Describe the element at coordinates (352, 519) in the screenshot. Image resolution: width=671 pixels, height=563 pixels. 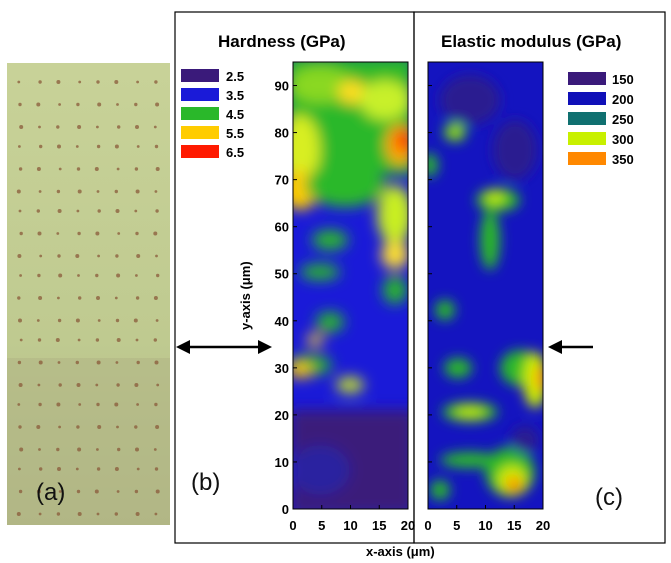
I see `hardness-x-axis: 0 5 10 15 20` at that location.